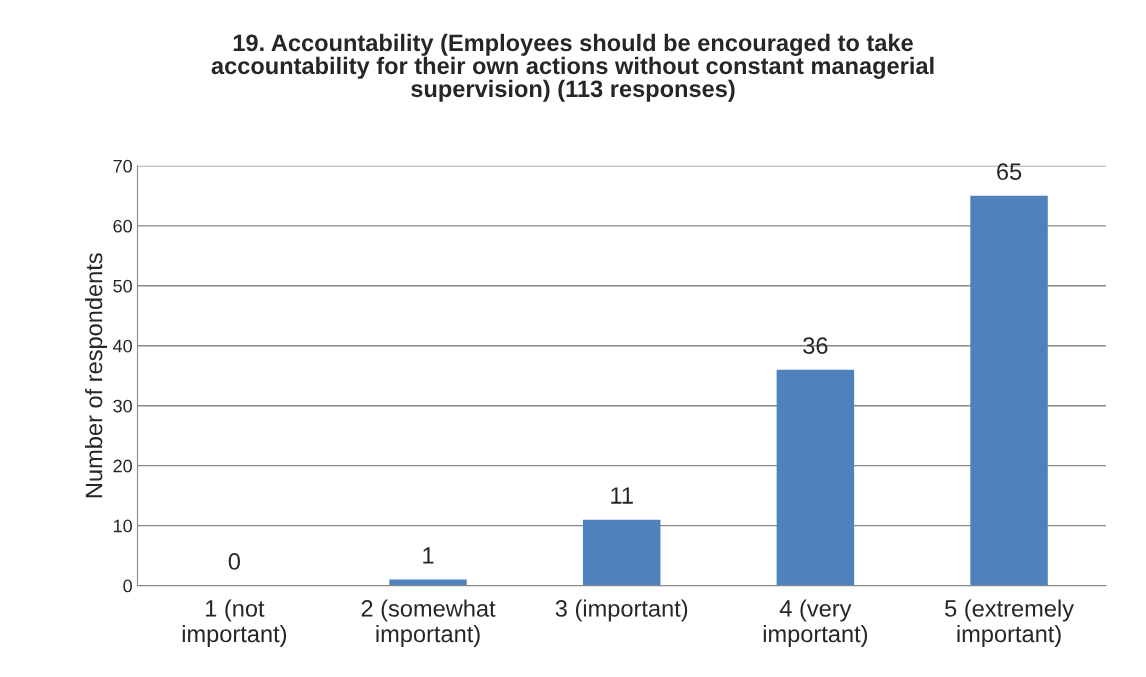  What do you see at coordinates (1009, 172) in the screenshot?
I see `data-label: 65` at bounding box center [1009, 172].